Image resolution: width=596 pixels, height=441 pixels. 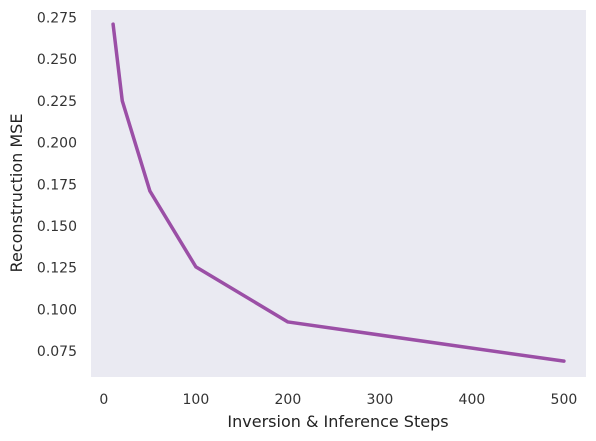 What do you see at coordinates (57, 19) in the screenshot?
I see `y-tick-label: 0.275` at bounding box center [57, 19].